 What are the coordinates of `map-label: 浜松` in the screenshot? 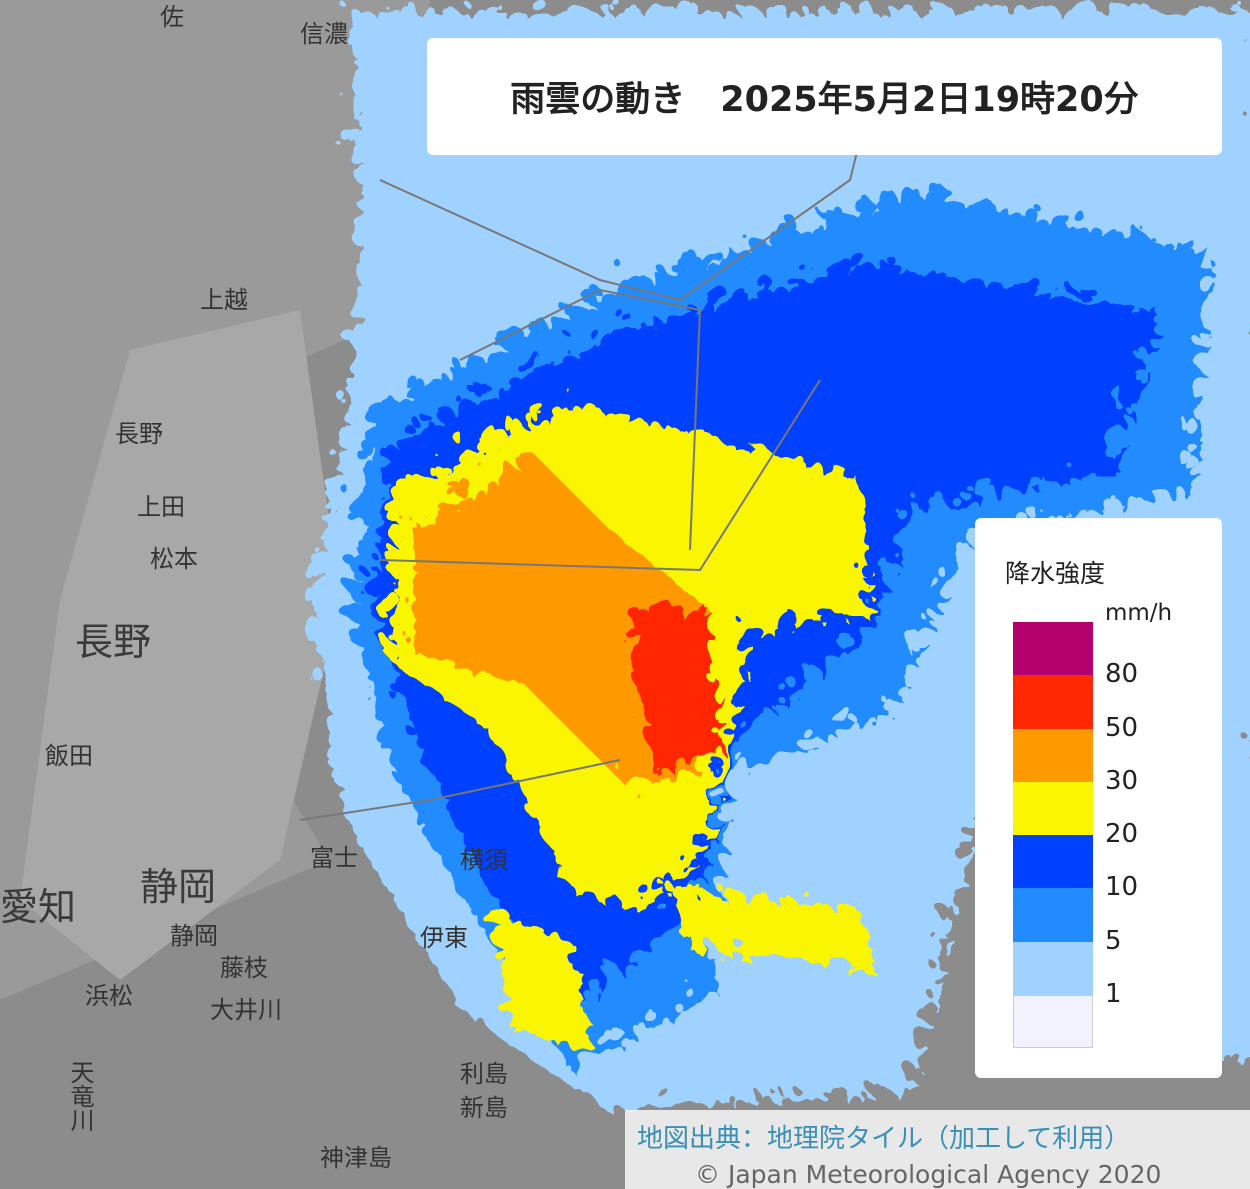 It's located at (109, 996).